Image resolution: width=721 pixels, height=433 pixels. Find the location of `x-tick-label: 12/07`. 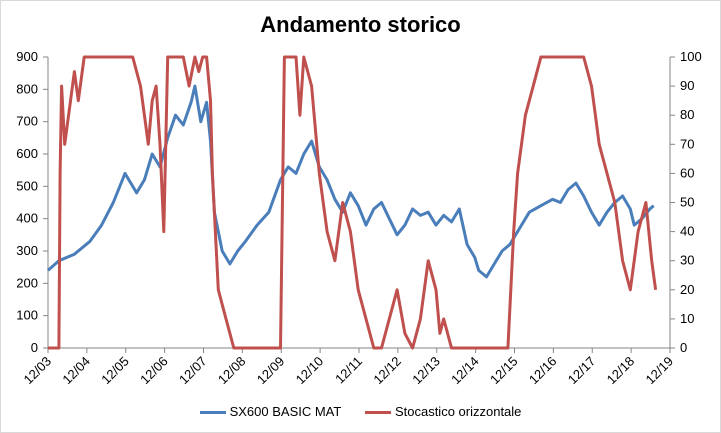

x-tick-label: 12/07 is located at coordinates (193, 371).